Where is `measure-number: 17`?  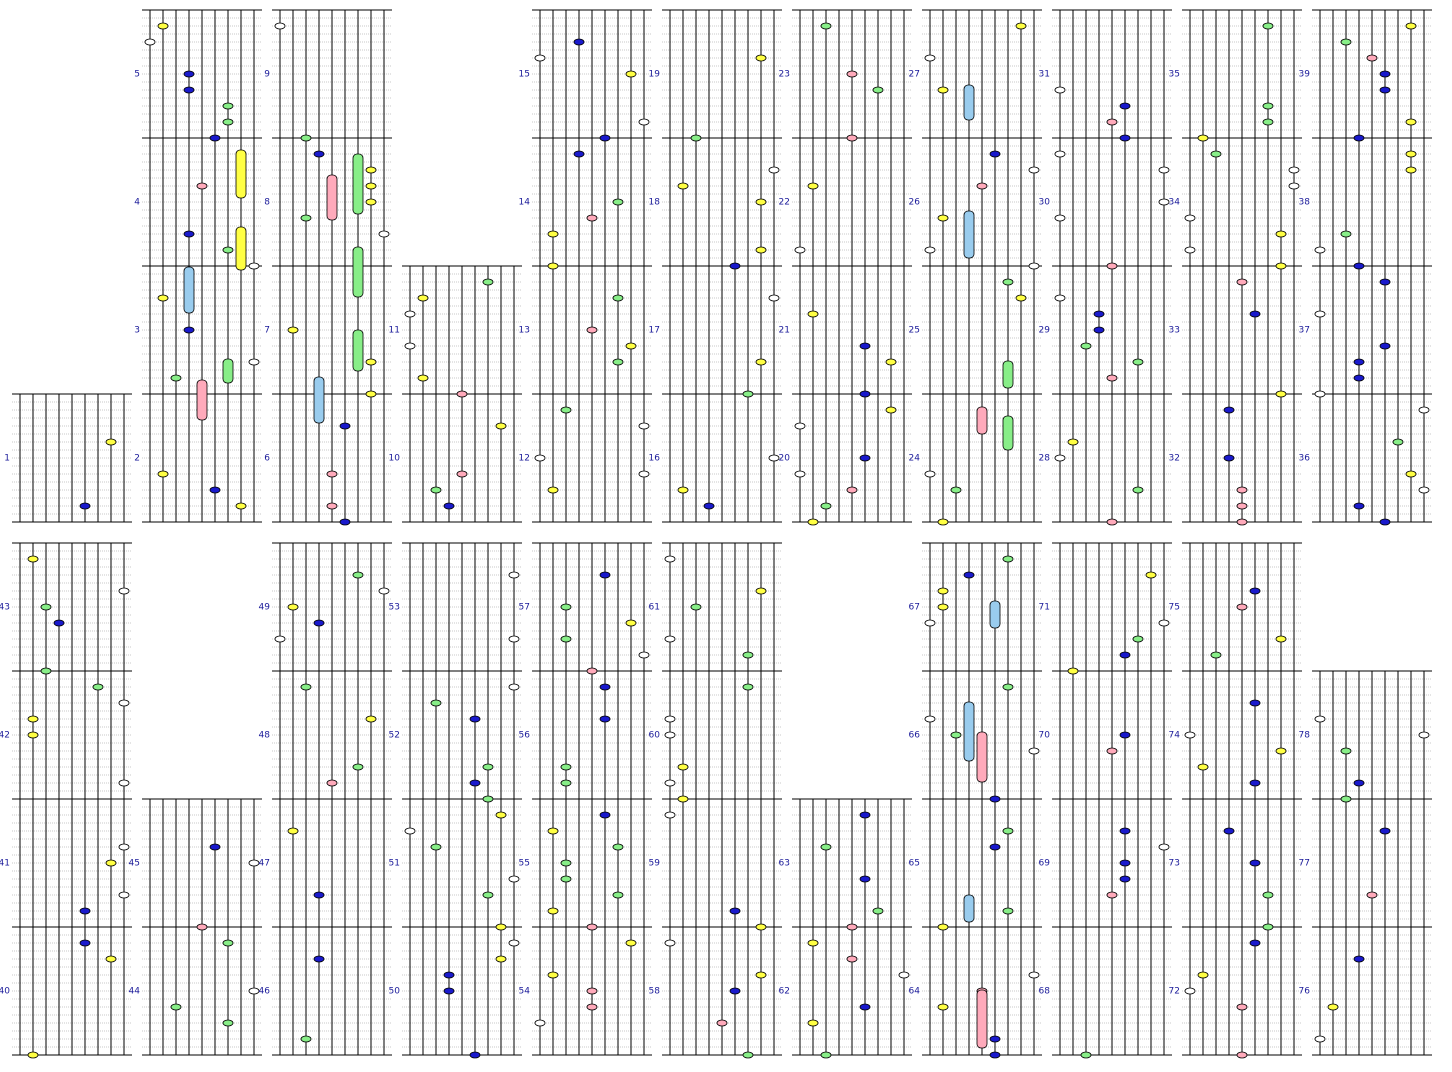 measure-number: 17 is located at coordinates (654, 331).